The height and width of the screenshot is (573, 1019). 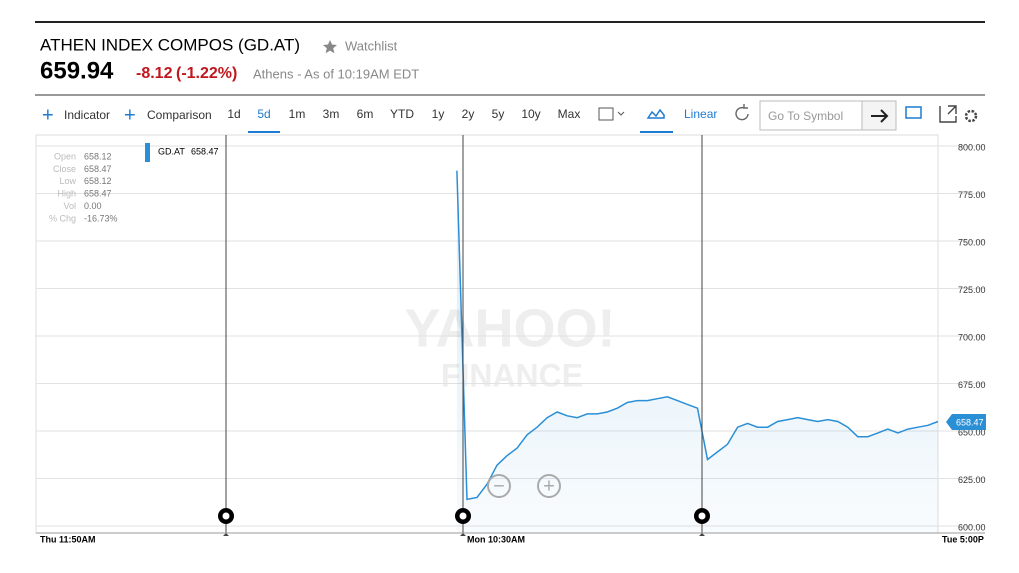 I want to click on scale-button: Linear, so click(x=700, y=114).